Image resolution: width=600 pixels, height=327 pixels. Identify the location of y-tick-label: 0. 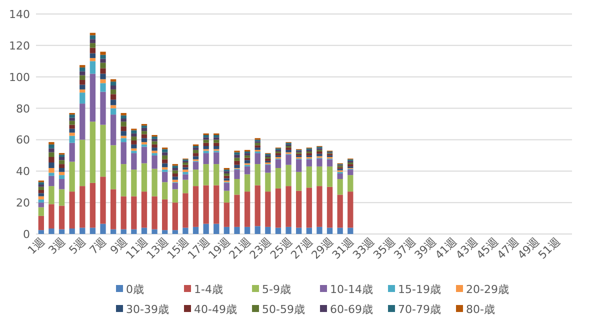
(26, 234).